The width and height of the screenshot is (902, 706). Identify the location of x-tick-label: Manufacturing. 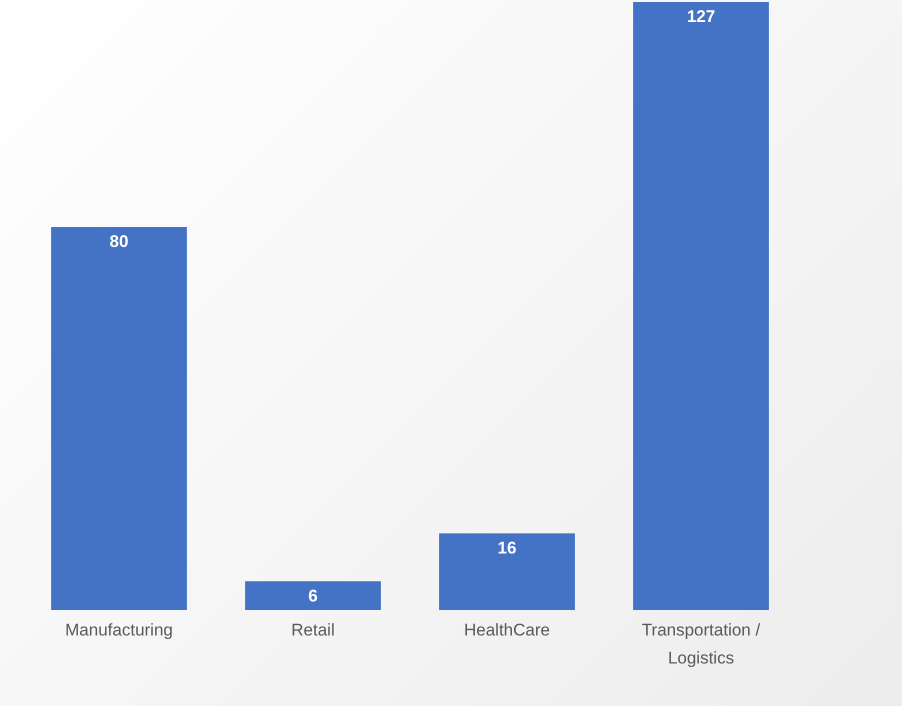
(119, 630).